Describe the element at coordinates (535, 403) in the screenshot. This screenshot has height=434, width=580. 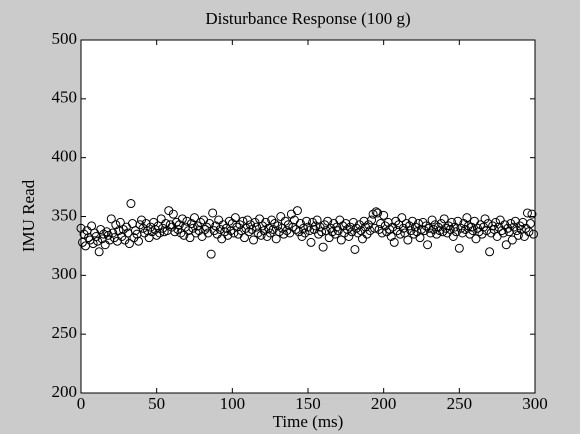
I see `x-tick-label: 300` at that location.